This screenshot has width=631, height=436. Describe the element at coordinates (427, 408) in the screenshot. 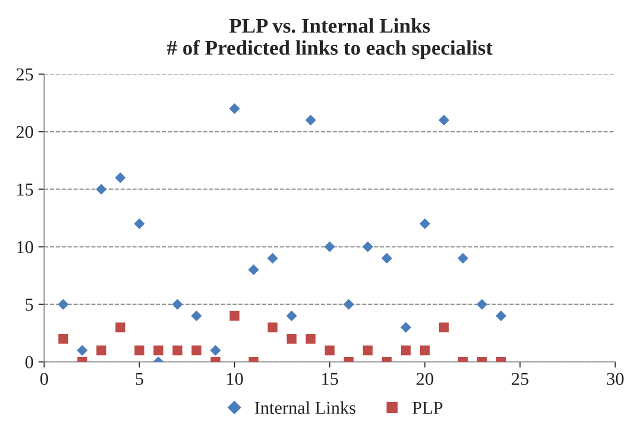

I see `legend-label: PLP` at that location.